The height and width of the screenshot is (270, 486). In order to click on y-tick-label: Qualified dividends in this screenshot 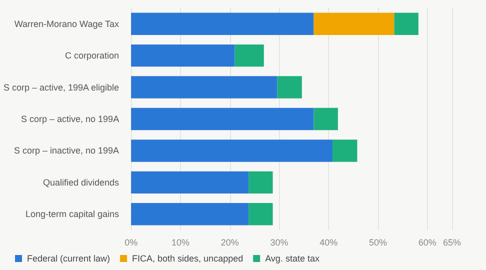, I will do `click(81, 182)`.